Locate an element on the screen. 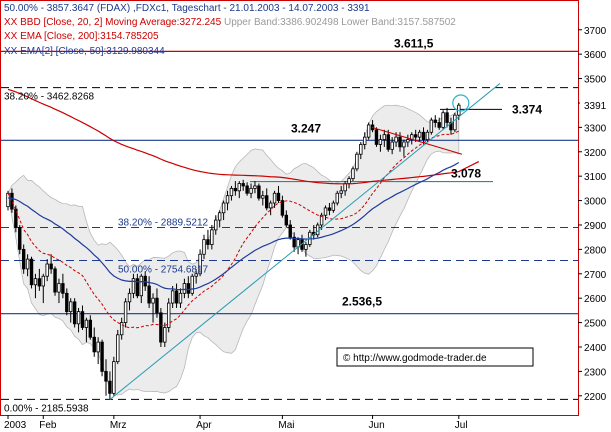 Image resolution: width=611 pixels, height=432 pixels. copyright-box is located at coordinates (435, 357).